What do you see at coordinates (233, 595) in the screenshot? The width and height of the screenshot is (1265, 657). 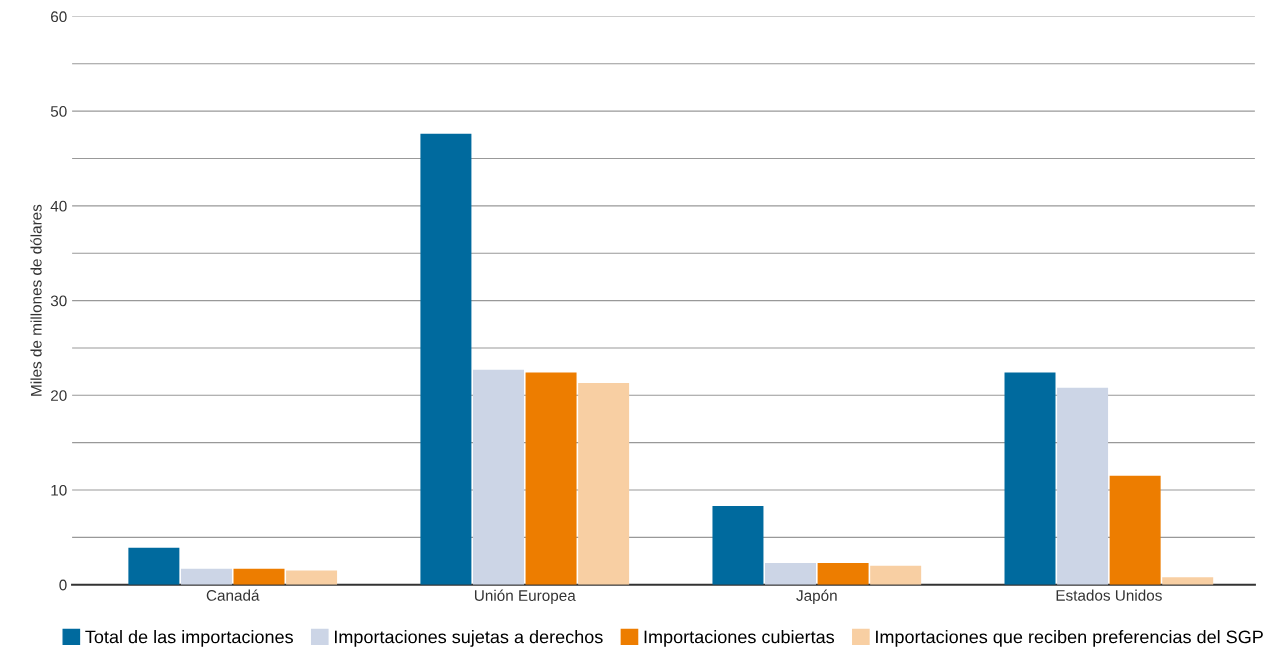 I see `x-tick-label: Canadá` at bounding box center [233, 595].